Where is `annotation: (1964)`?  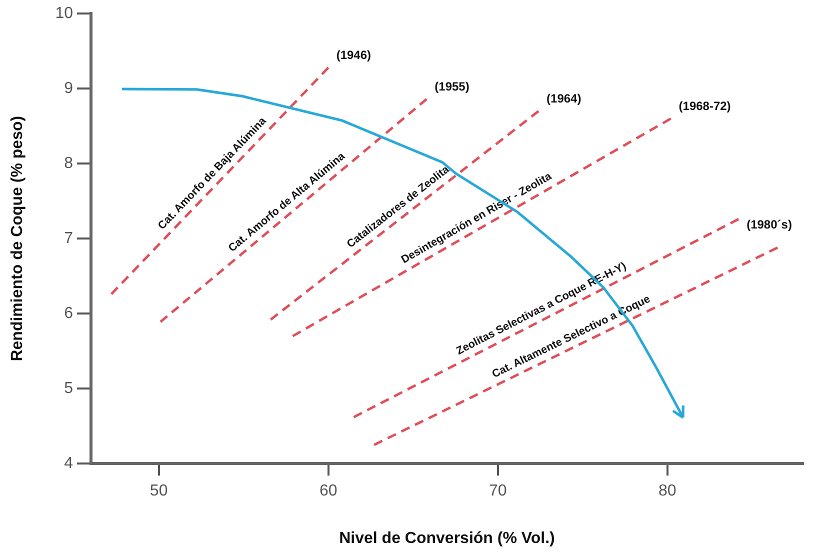 annotation: (1964) is located at coordinates (564, 98).